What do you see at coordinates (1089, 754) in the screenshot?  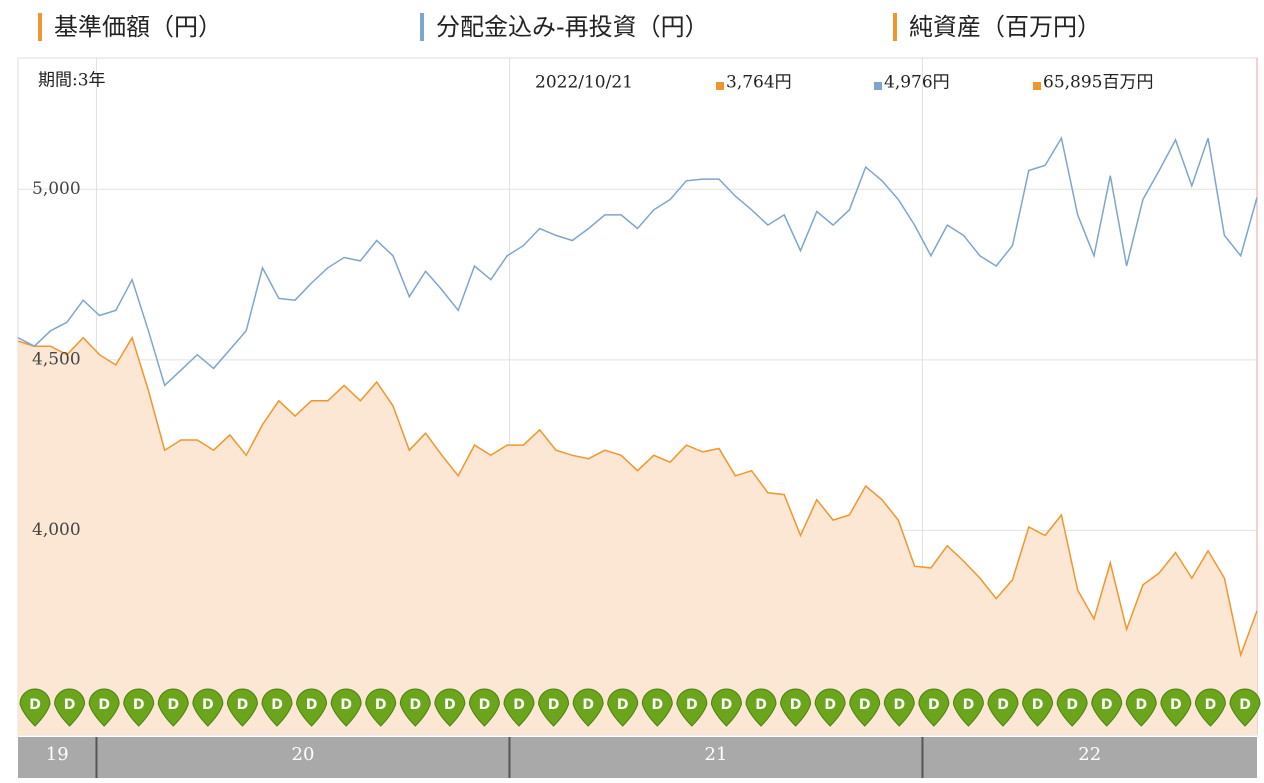 I see `x-tick-label: 22` at bounding box center [1089, 754].